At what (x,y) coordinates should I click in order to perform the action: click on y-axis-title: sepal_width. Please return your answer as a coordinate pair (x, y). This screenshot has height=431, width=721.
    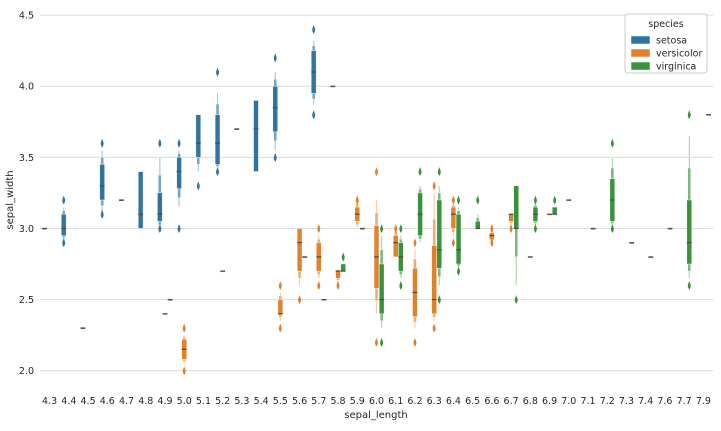
    Looking at the image, I should click on (10, 199).